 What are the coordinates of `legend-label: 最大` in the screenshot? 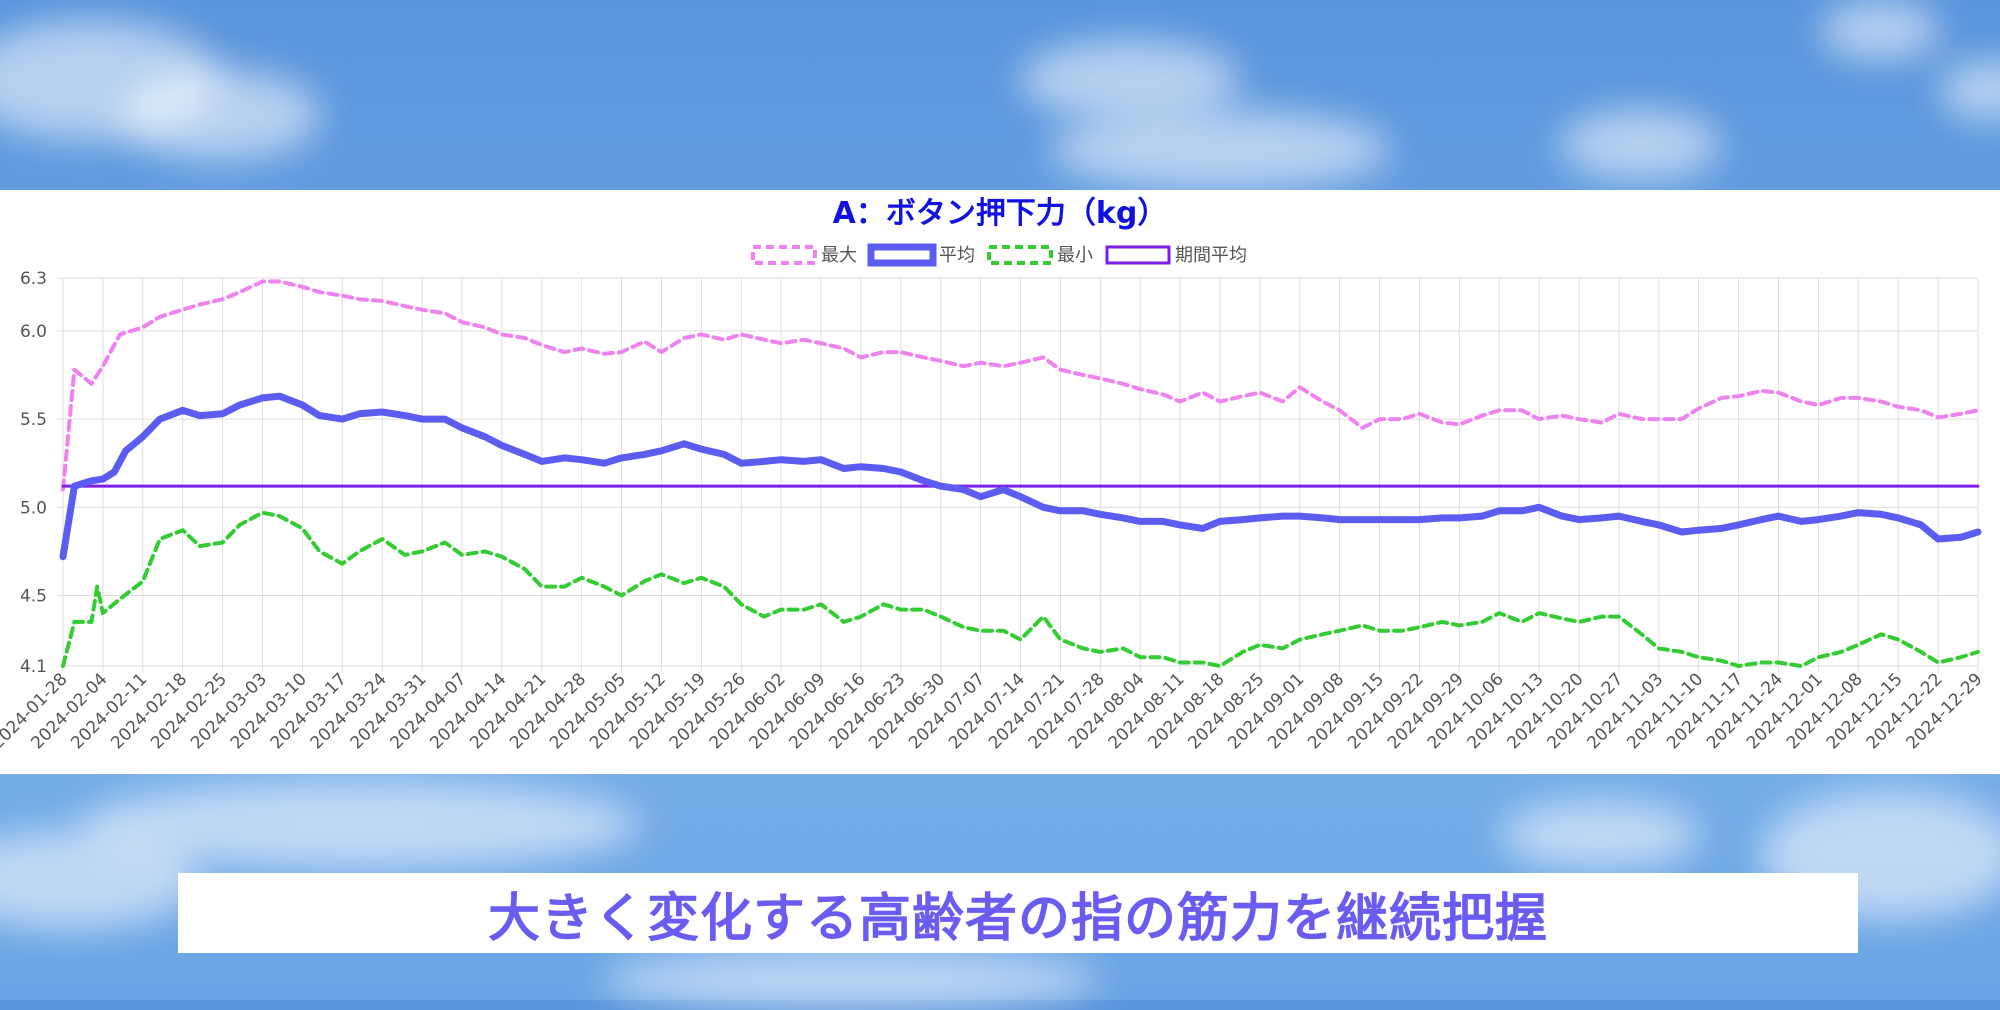 It's located at (839, 255).